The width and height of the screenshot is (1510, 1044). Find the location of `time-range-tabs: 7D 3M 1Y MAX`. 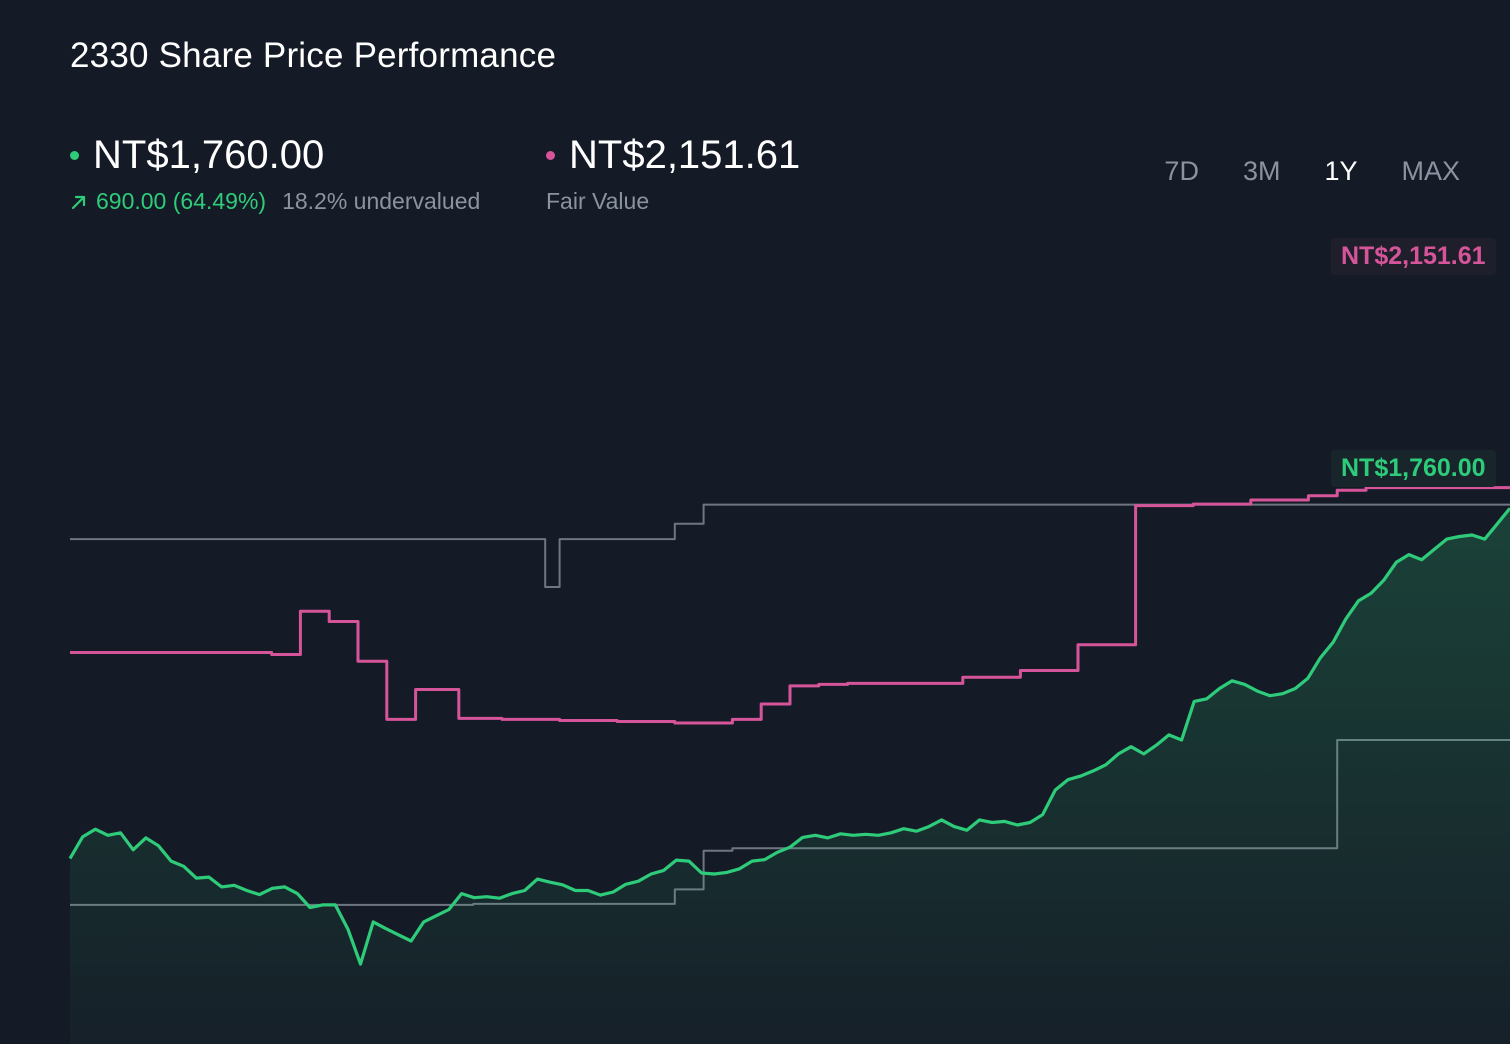

time-range-tabs: 7D 3M 1Y MAX is located at coordinates (1312, 171).